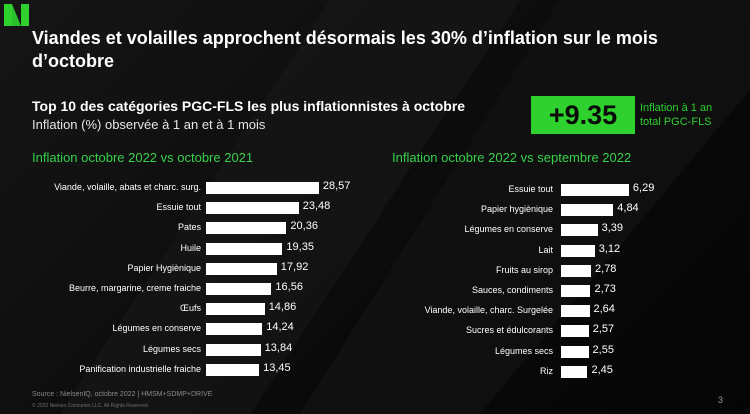 The image size is (750, 414). Describe the element at coordinates (606, 268) in the screenshot. I see `bar-value-label: 2,78` at that location.